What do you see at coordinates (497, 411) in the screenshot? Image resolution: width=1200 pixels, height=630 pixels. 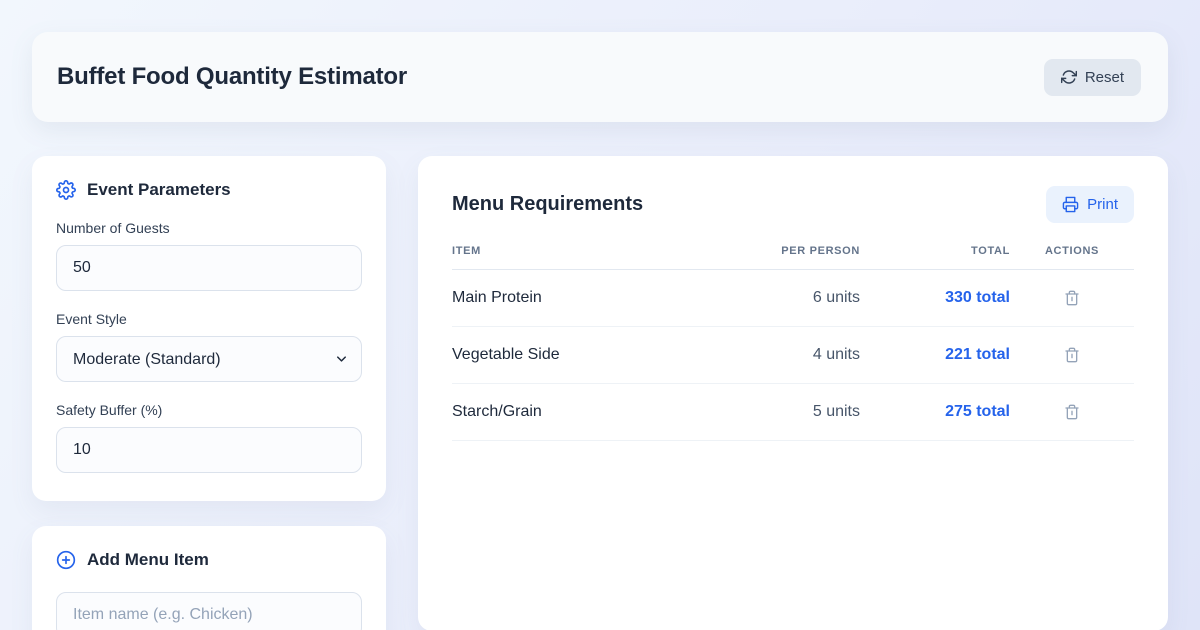 I see `item-name: Starch/Grain` at bounding box center [497, 411].